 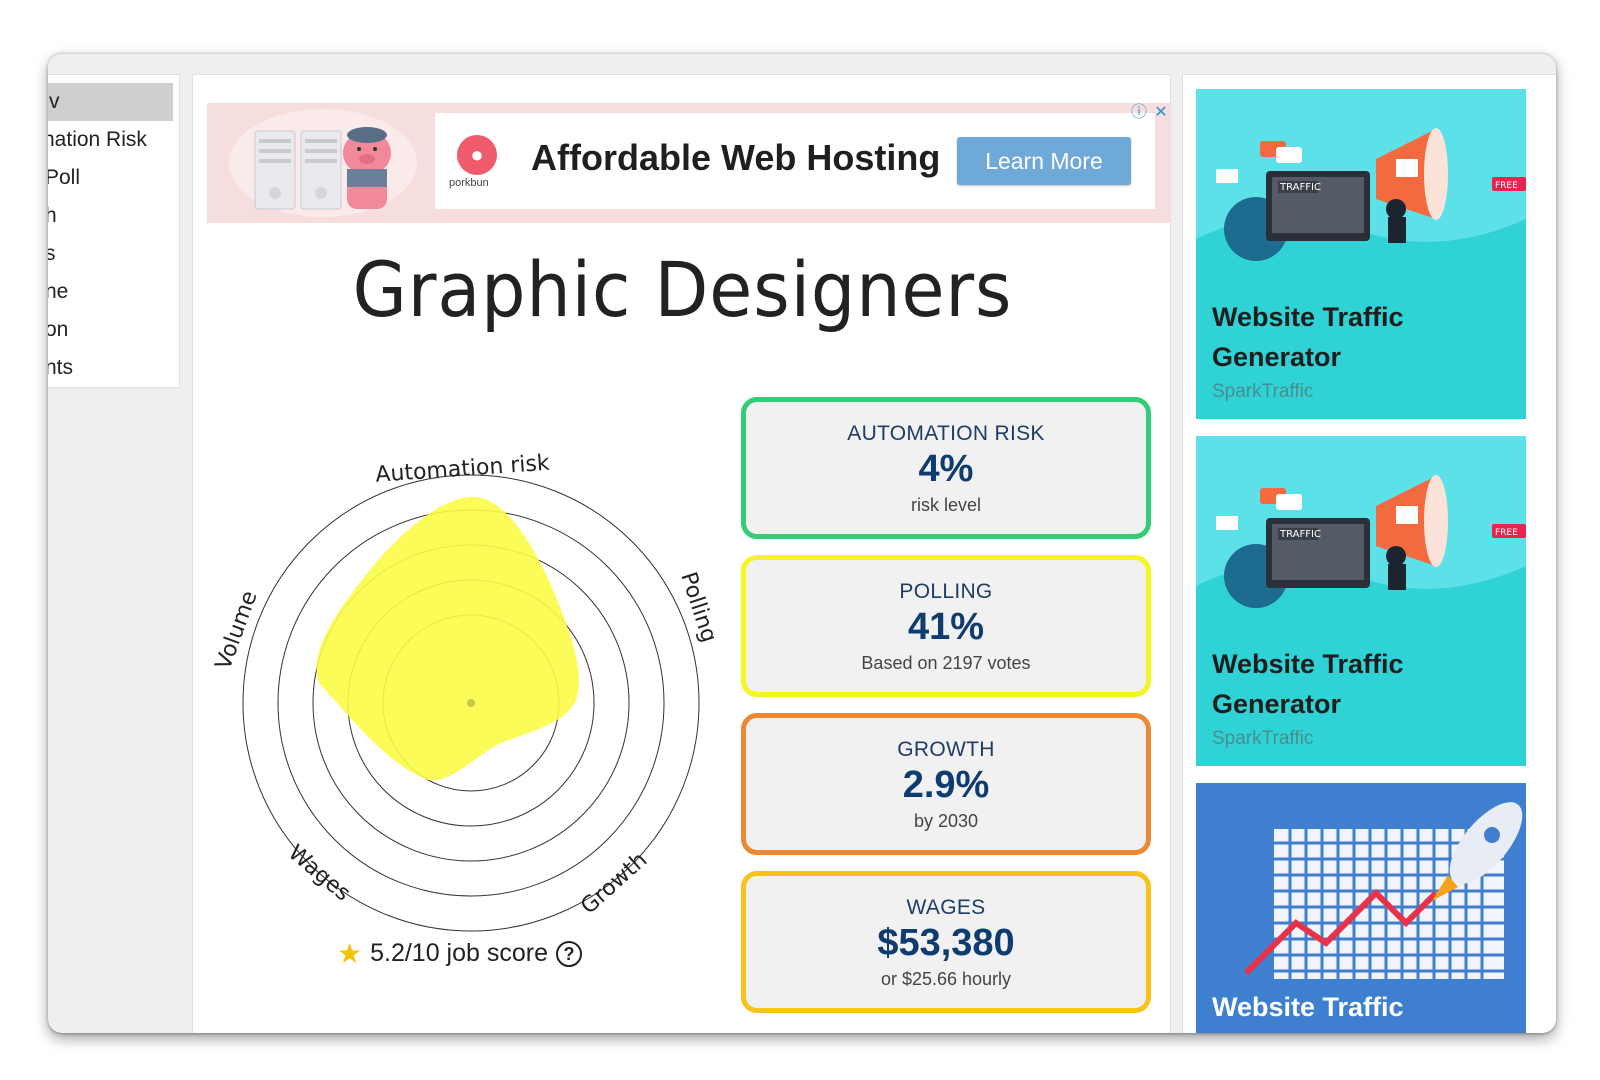 What do you see at coordinates (113, 216) in the screenshot?
I see `nav-item-growth: h` at bounding box center [113, 216].